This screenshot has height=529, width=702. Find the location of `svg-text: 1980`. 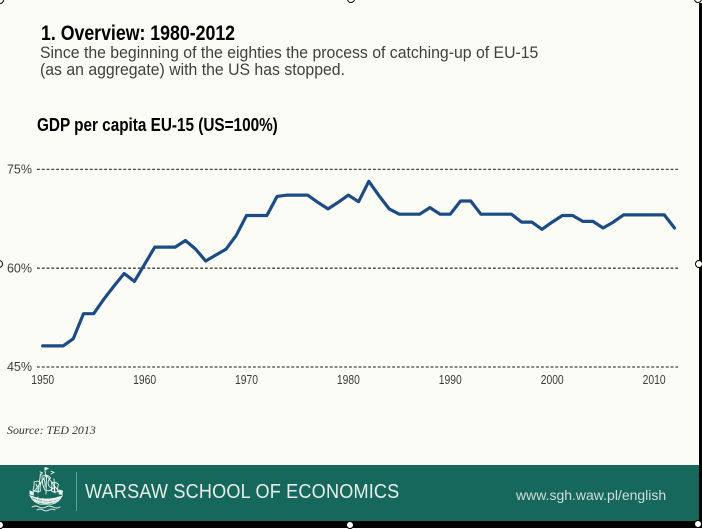

svg-text: 1980 is located at coordinates (348, 380).